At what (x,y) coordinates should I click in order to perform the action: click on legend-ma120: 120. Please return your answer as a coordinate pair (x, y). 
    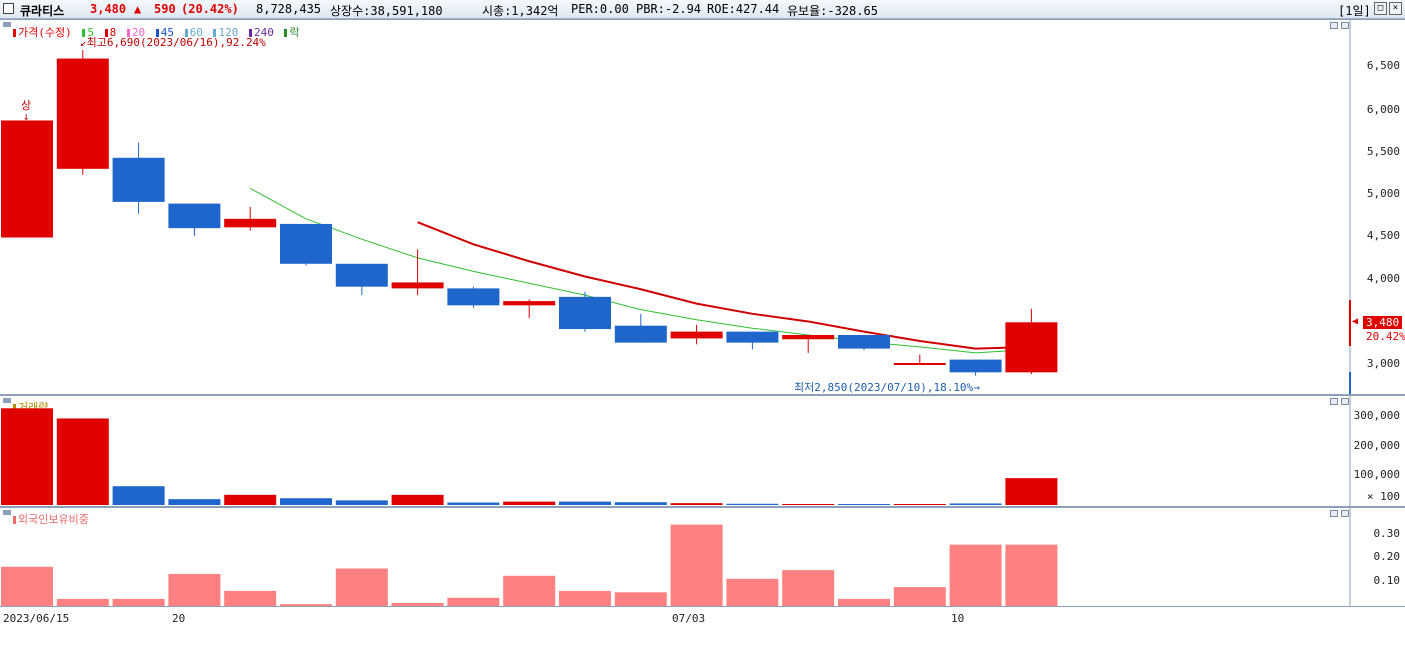
    Looking at the image, I should click on (228, 32).